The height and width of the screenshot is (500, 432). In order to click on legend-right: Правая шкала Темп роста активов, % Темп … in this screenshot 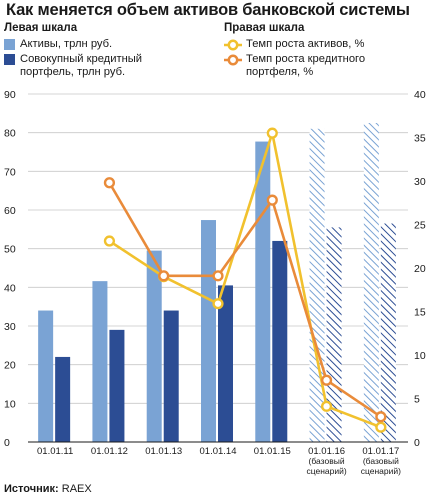, I will do `click(326, 51)`.